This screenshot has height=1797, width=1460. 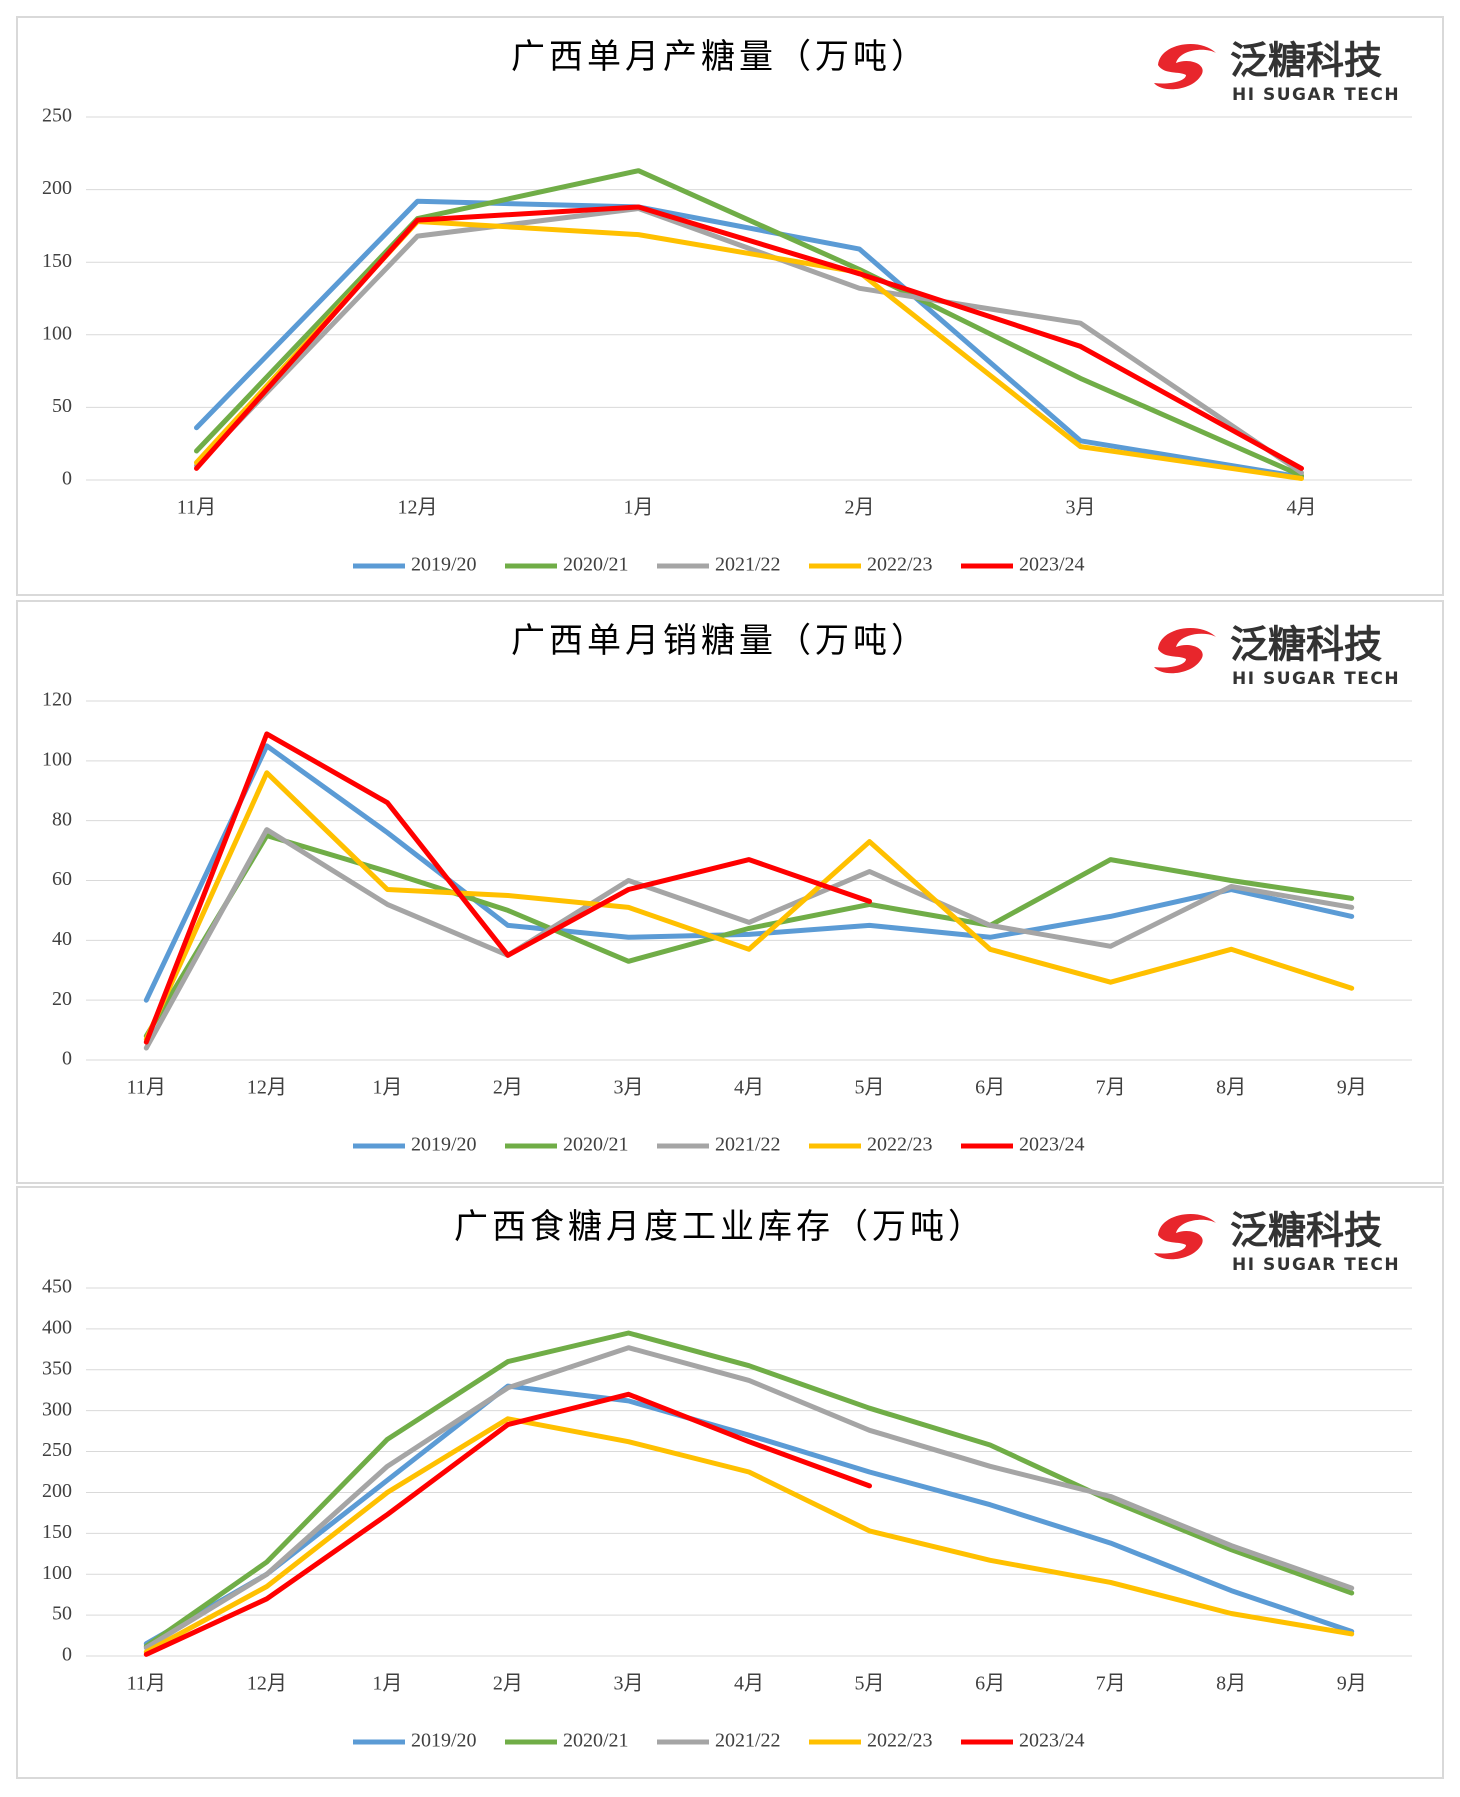 What do you see at coordinates (57, 700) in the screenshot?
I see `y-tick-label: 120` at bounding box center [57, 700].